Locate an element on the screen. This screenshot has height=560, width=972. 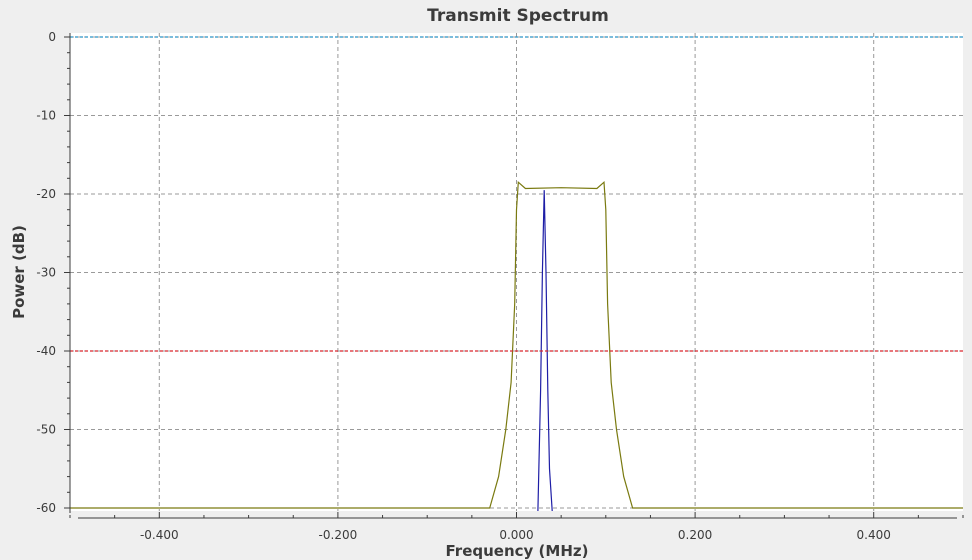
chart-title: Transmit Spectrum is located at coordinates (518, 16).